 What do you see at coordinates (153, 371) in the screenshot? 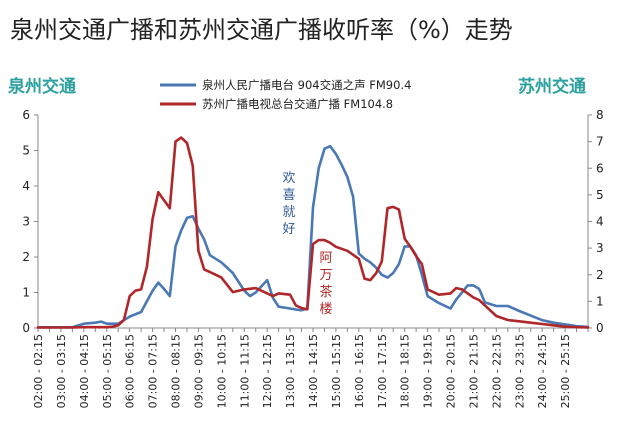
I see `x-tick-label: 07:00 - 07:15` at bounding box center [153, 371].